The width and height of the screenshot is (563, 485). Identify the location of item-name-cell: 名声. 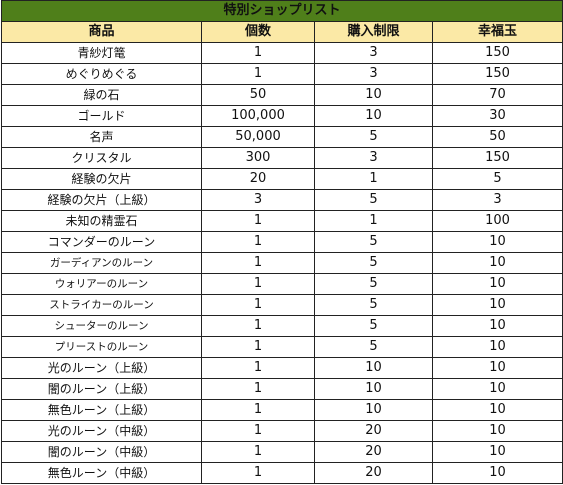
(101, 137).